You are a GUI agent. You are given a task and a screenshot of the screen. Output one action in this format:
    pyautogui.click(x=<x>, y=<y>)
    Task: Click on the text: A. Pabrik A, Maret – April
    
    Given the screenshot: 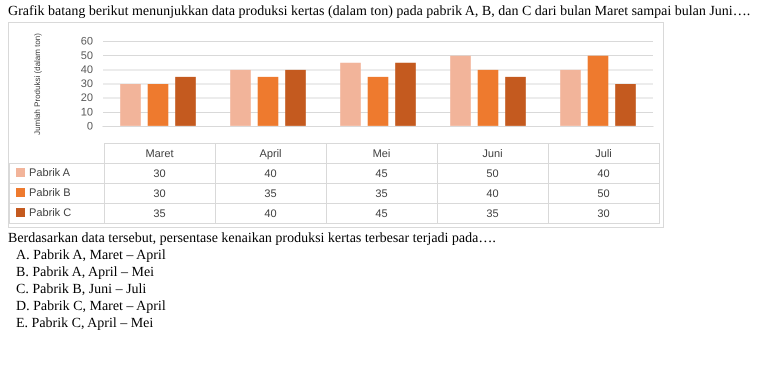 What is the action you would take?
    pyautogui.click(x=91, y=255)
    